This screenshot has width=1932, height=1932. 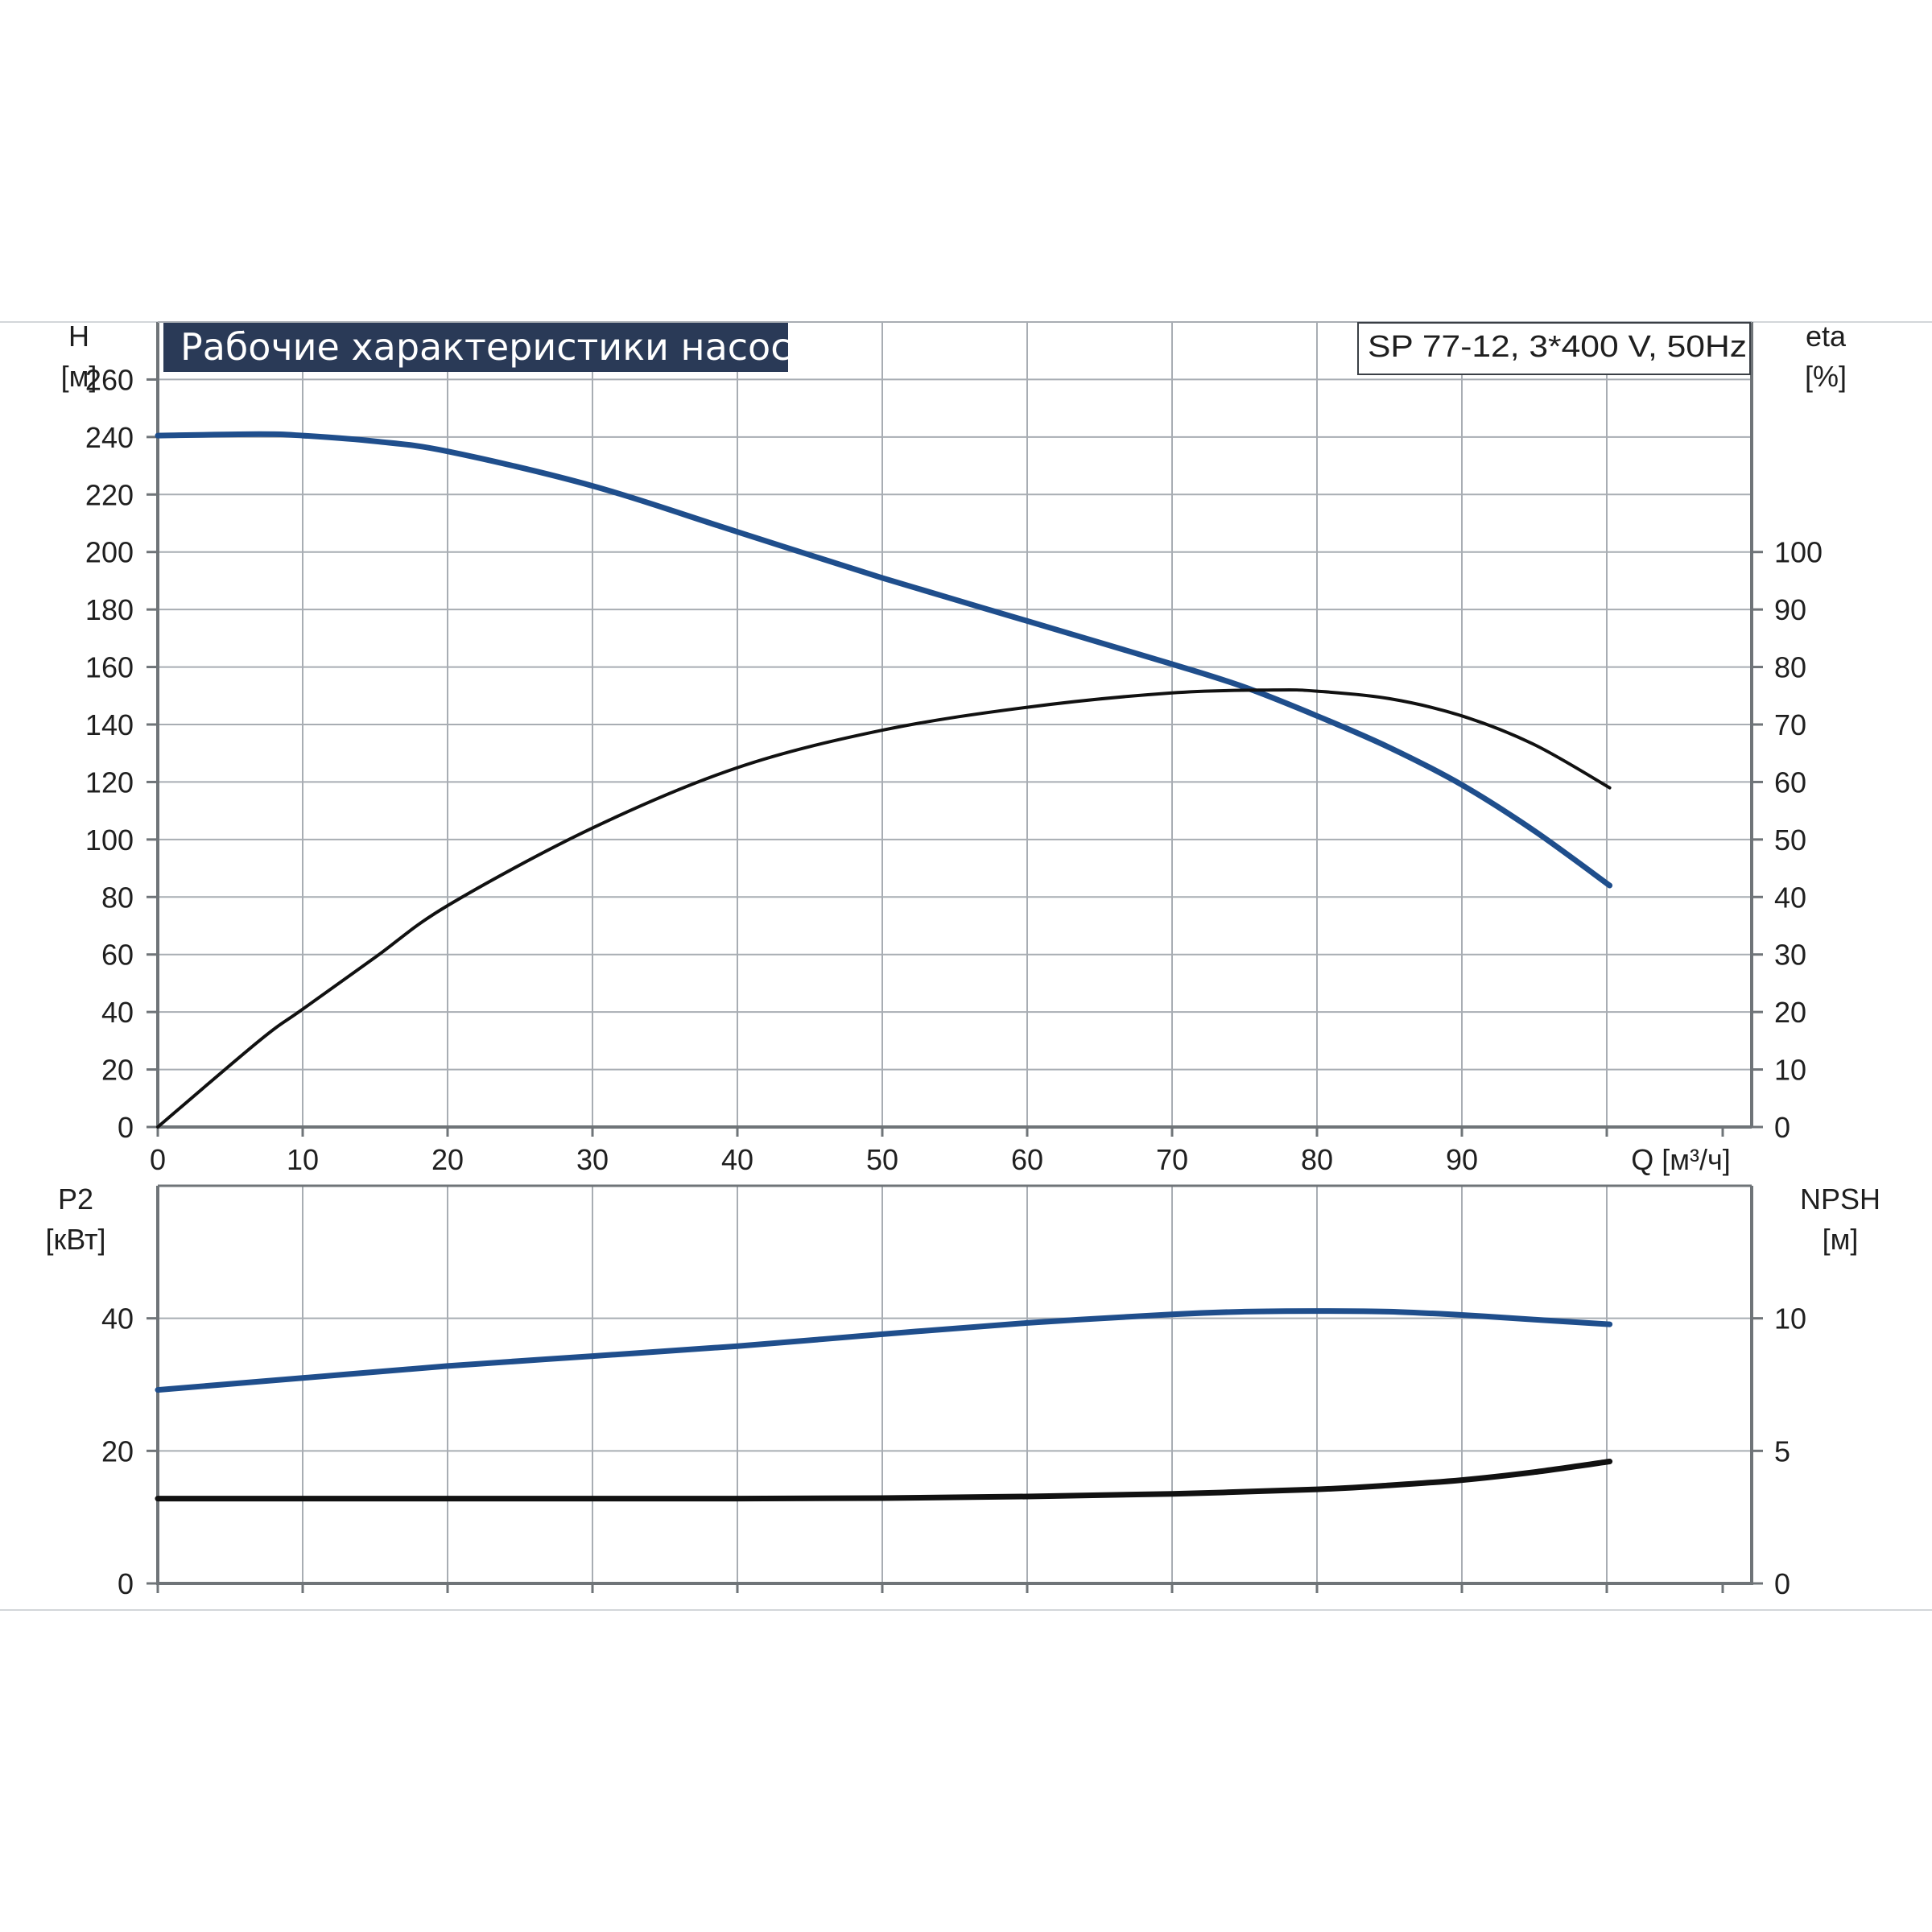 What do you see at coordinates (882, 1159) in the screenshot?
I see `x-tick-label: 50` at bounding box center [882, 1159].